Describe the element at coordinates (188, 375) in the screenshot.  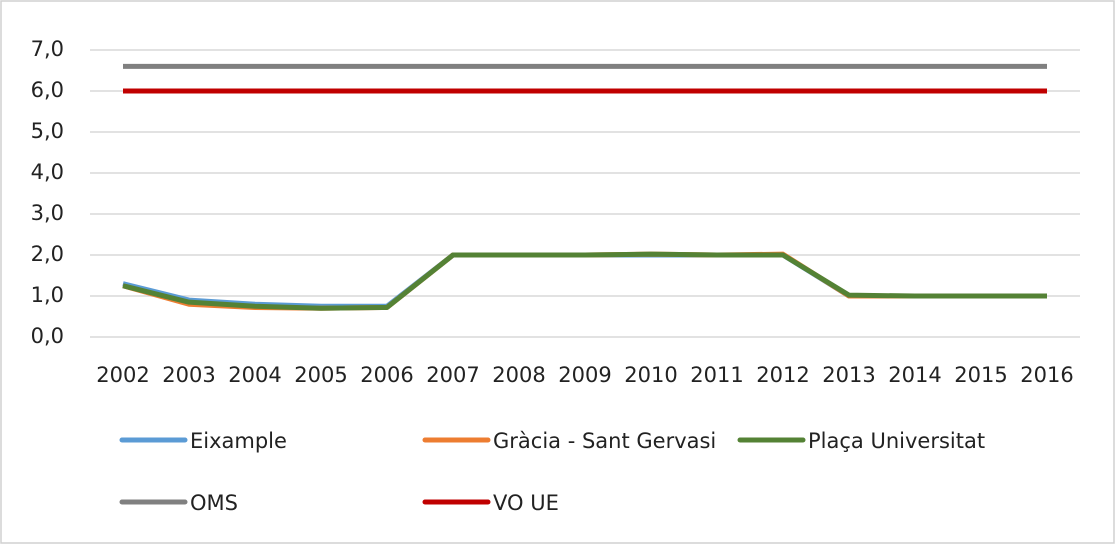
I see `x-tick-label: 2003` at that location.